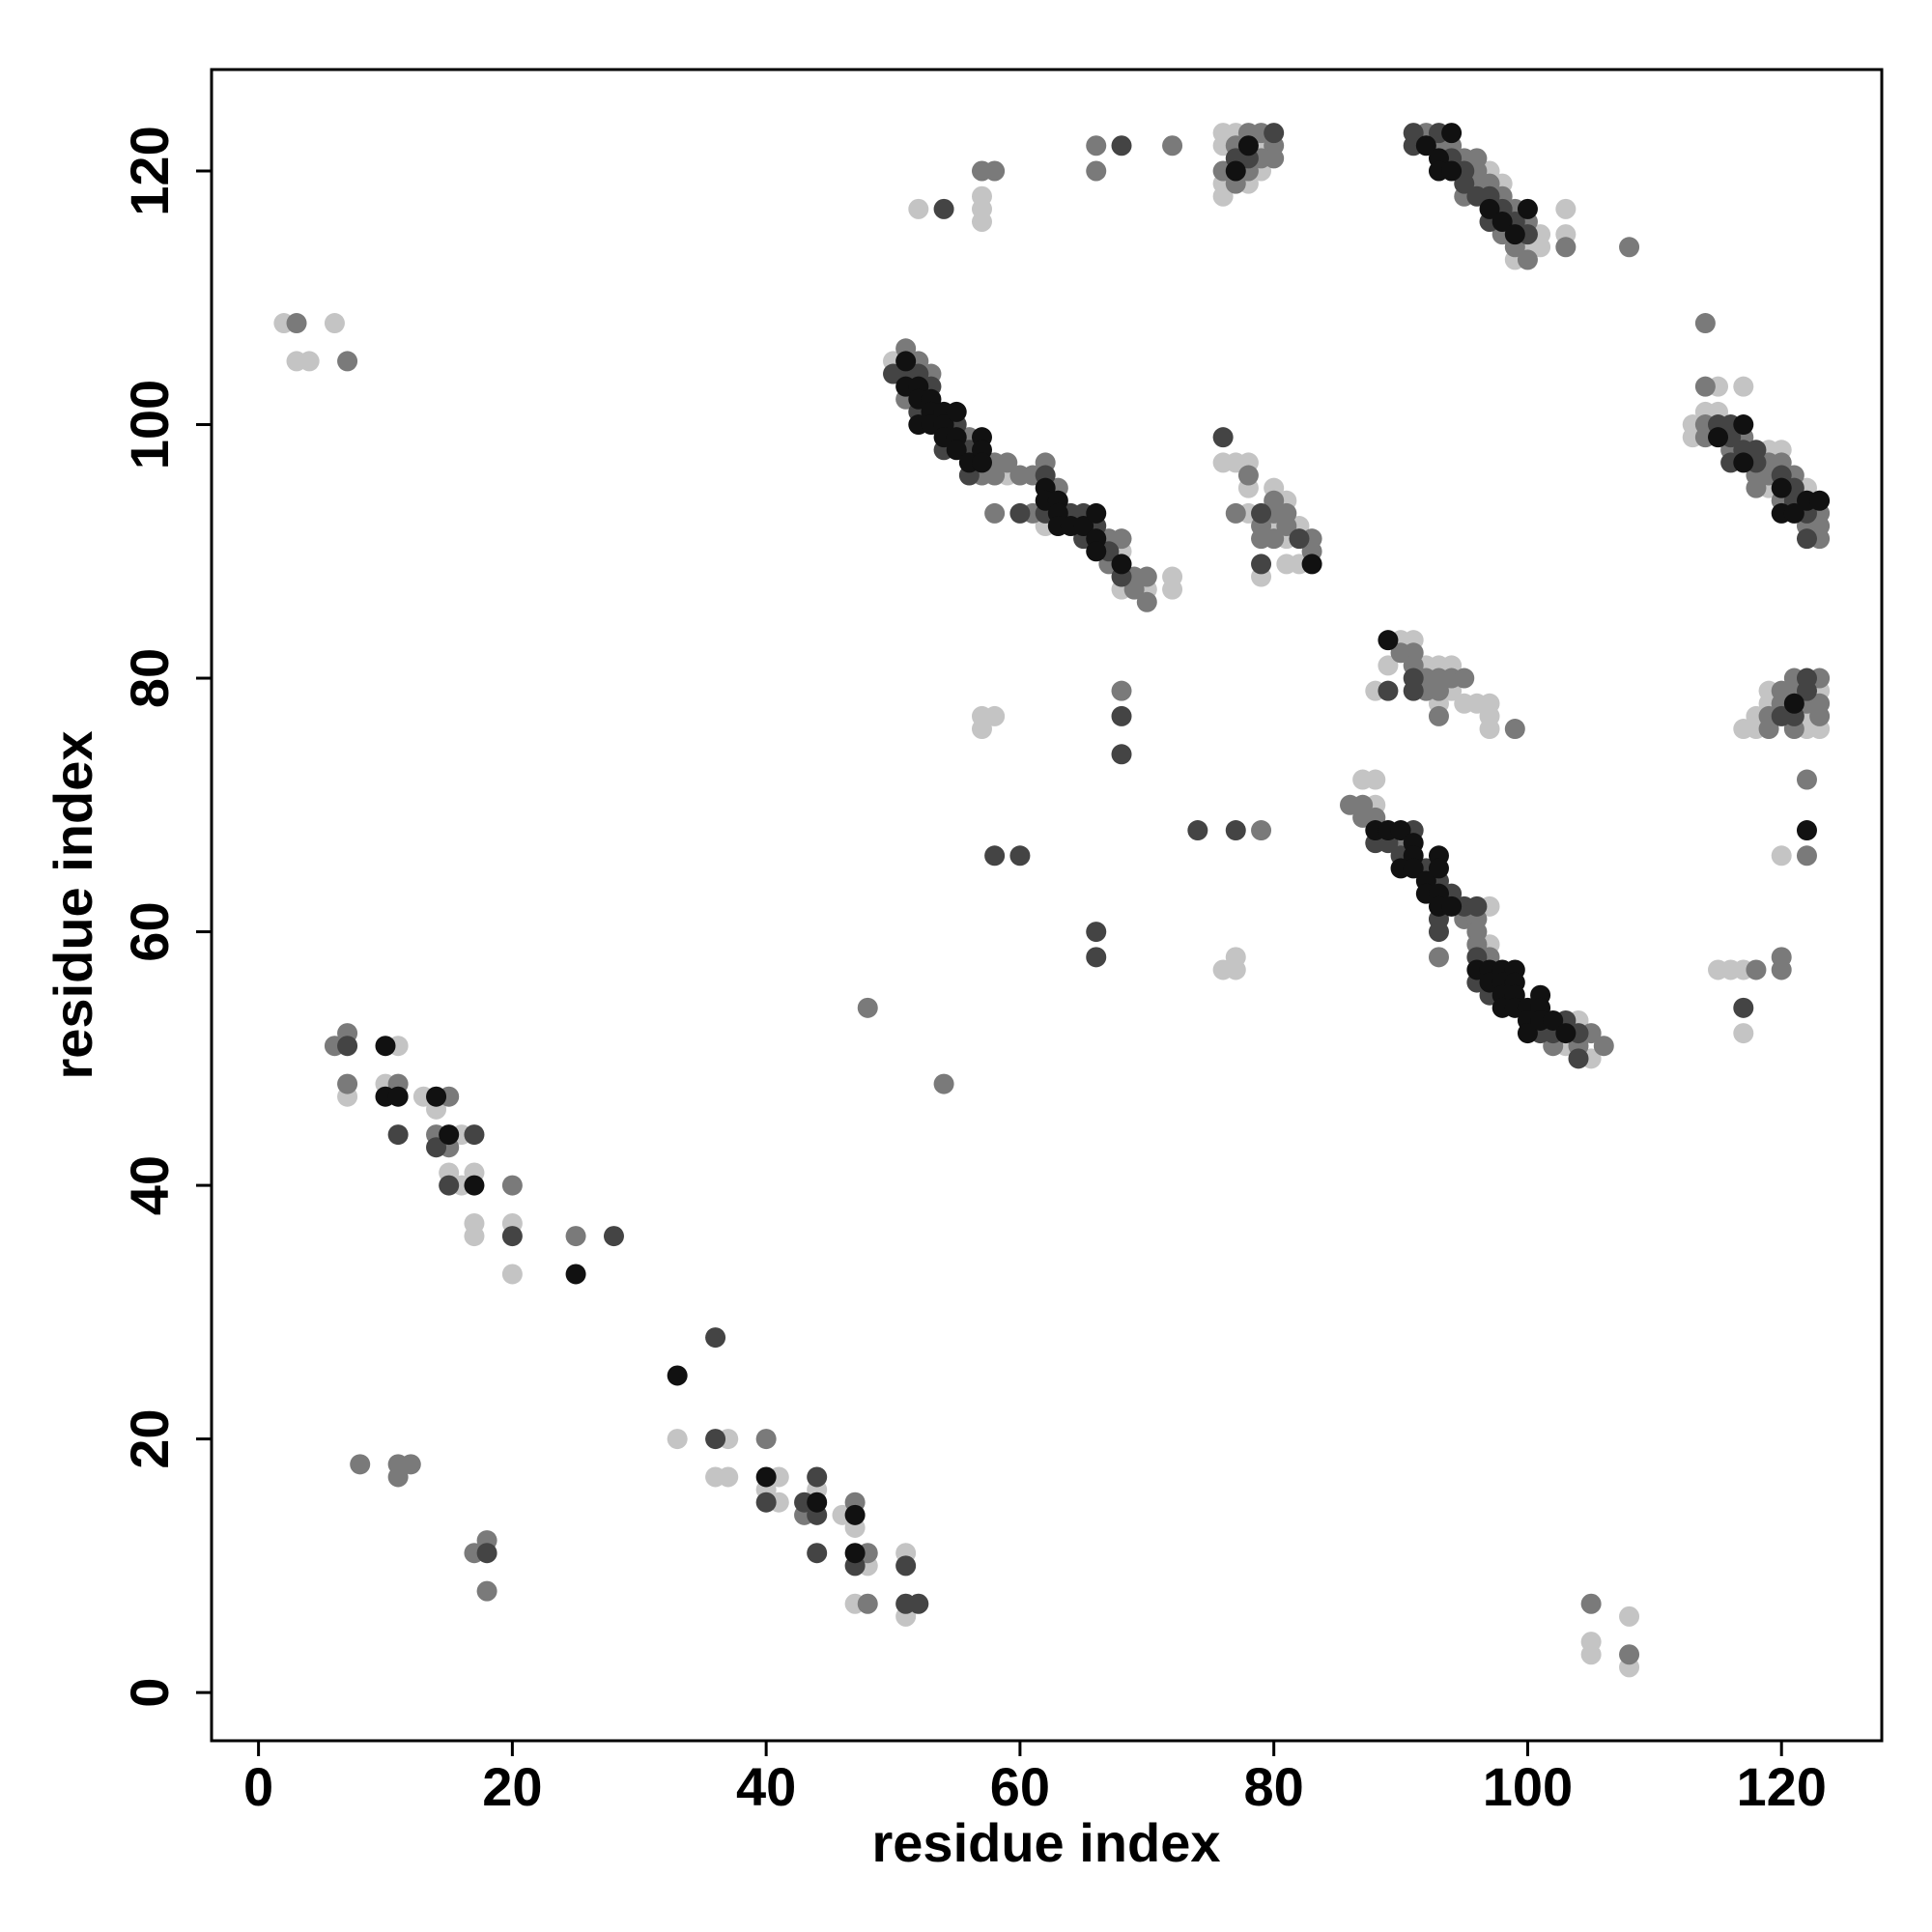 Image resolution: width=1932 pixels, height=1932 pixels. Describe the element at coordinates (149, 1185) in the screenshot. I see `y-tick-label: 40` at that location.